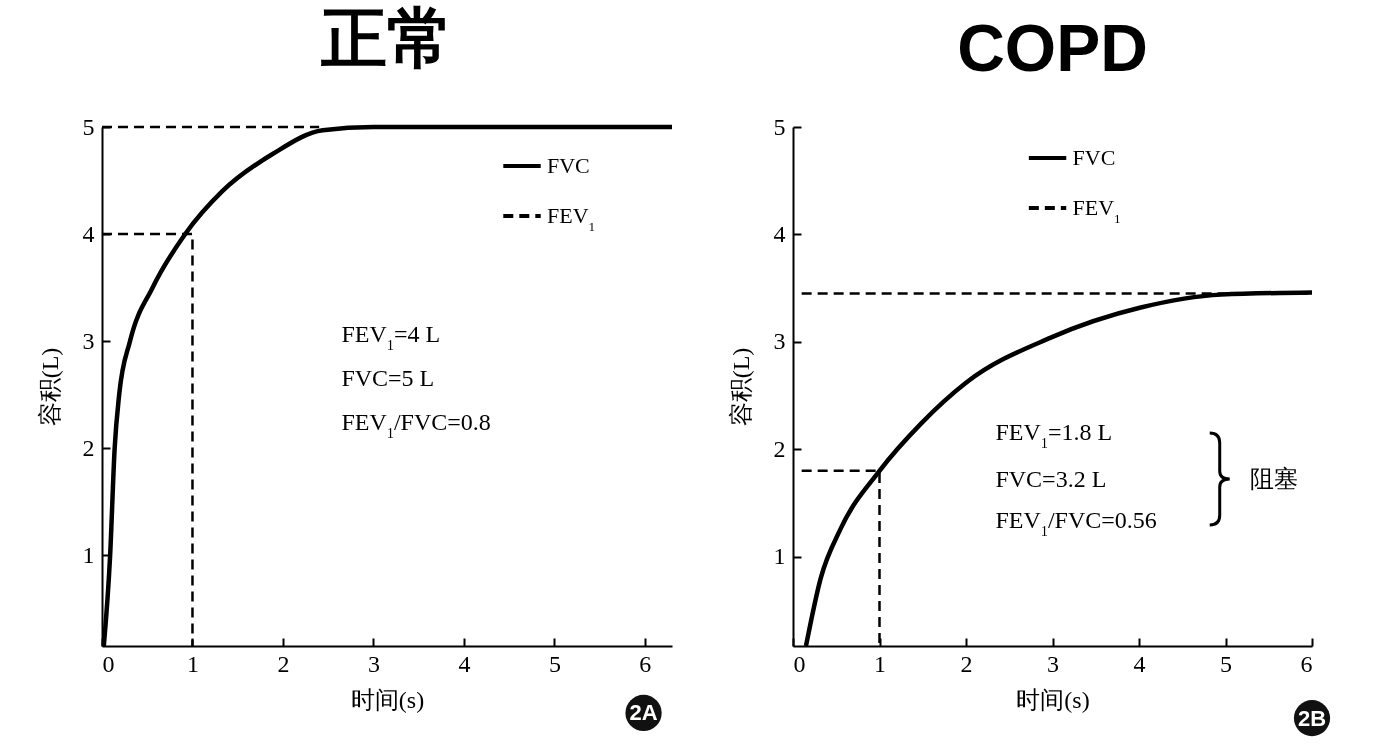 This screenshot has height=754, width=1382. Describe the element at coordinates (1076, 523) in the screenshot. I see `annotation: FEV$_{1}$/FVC=0.56` at that location.